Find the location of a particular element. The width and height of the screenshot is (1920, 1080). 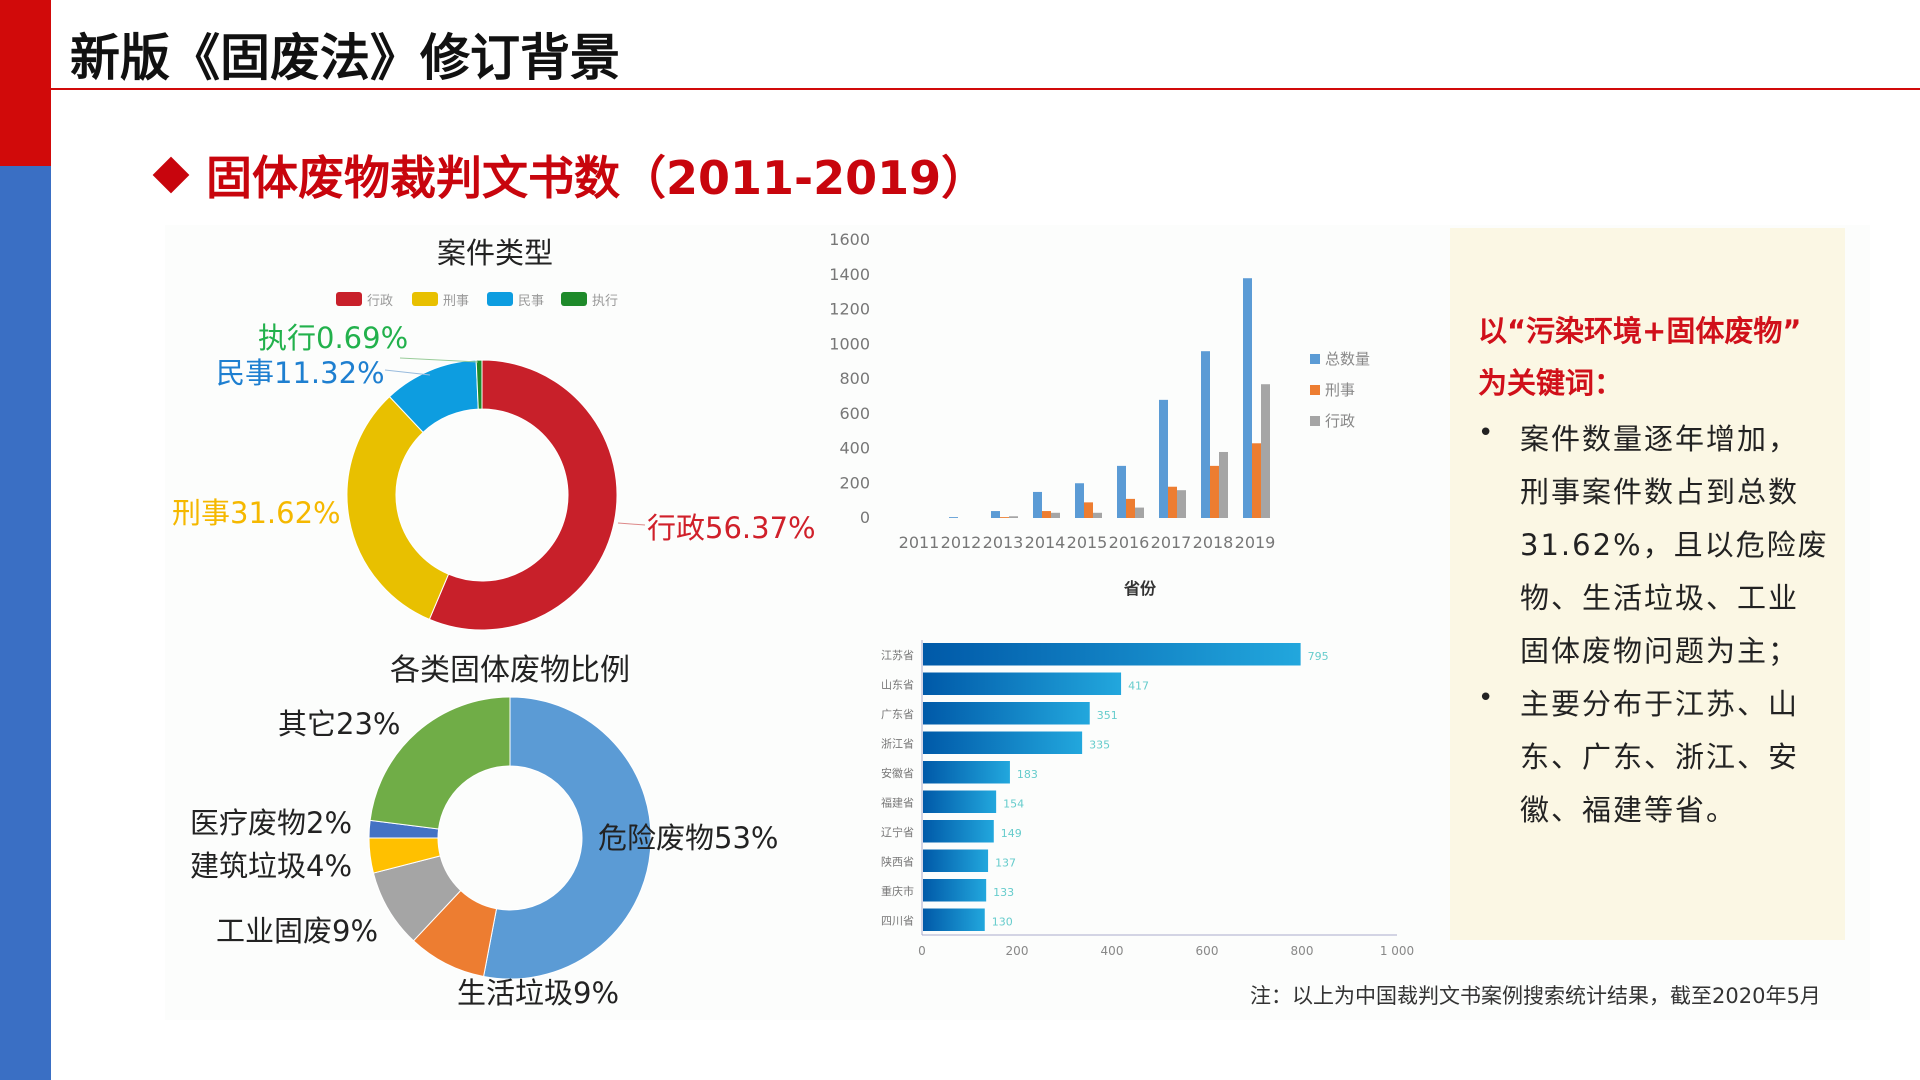

notes-bullet-line: 固体废物问题为主； is located at coordinates (1660, 651).